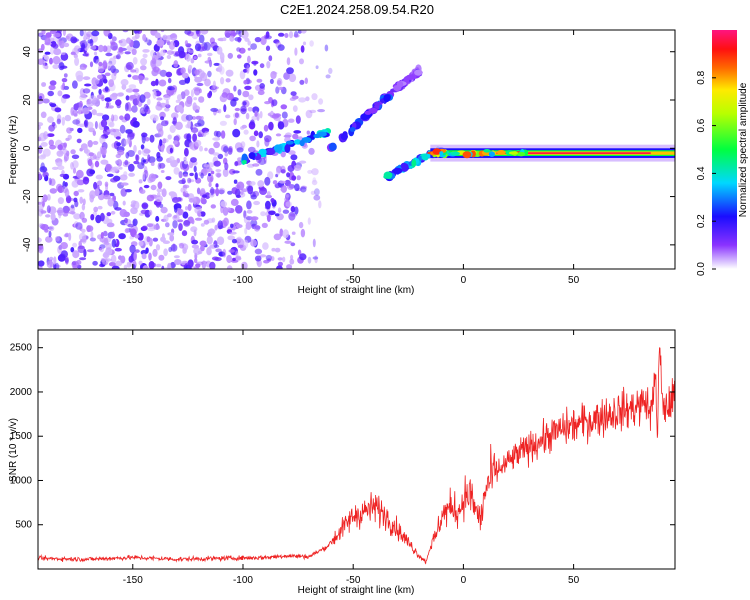  What do you see at coordinates (701, 173) in the screenshot?
I see `colorbar-tick-label: 0.4` at bounding box center [701, 173].